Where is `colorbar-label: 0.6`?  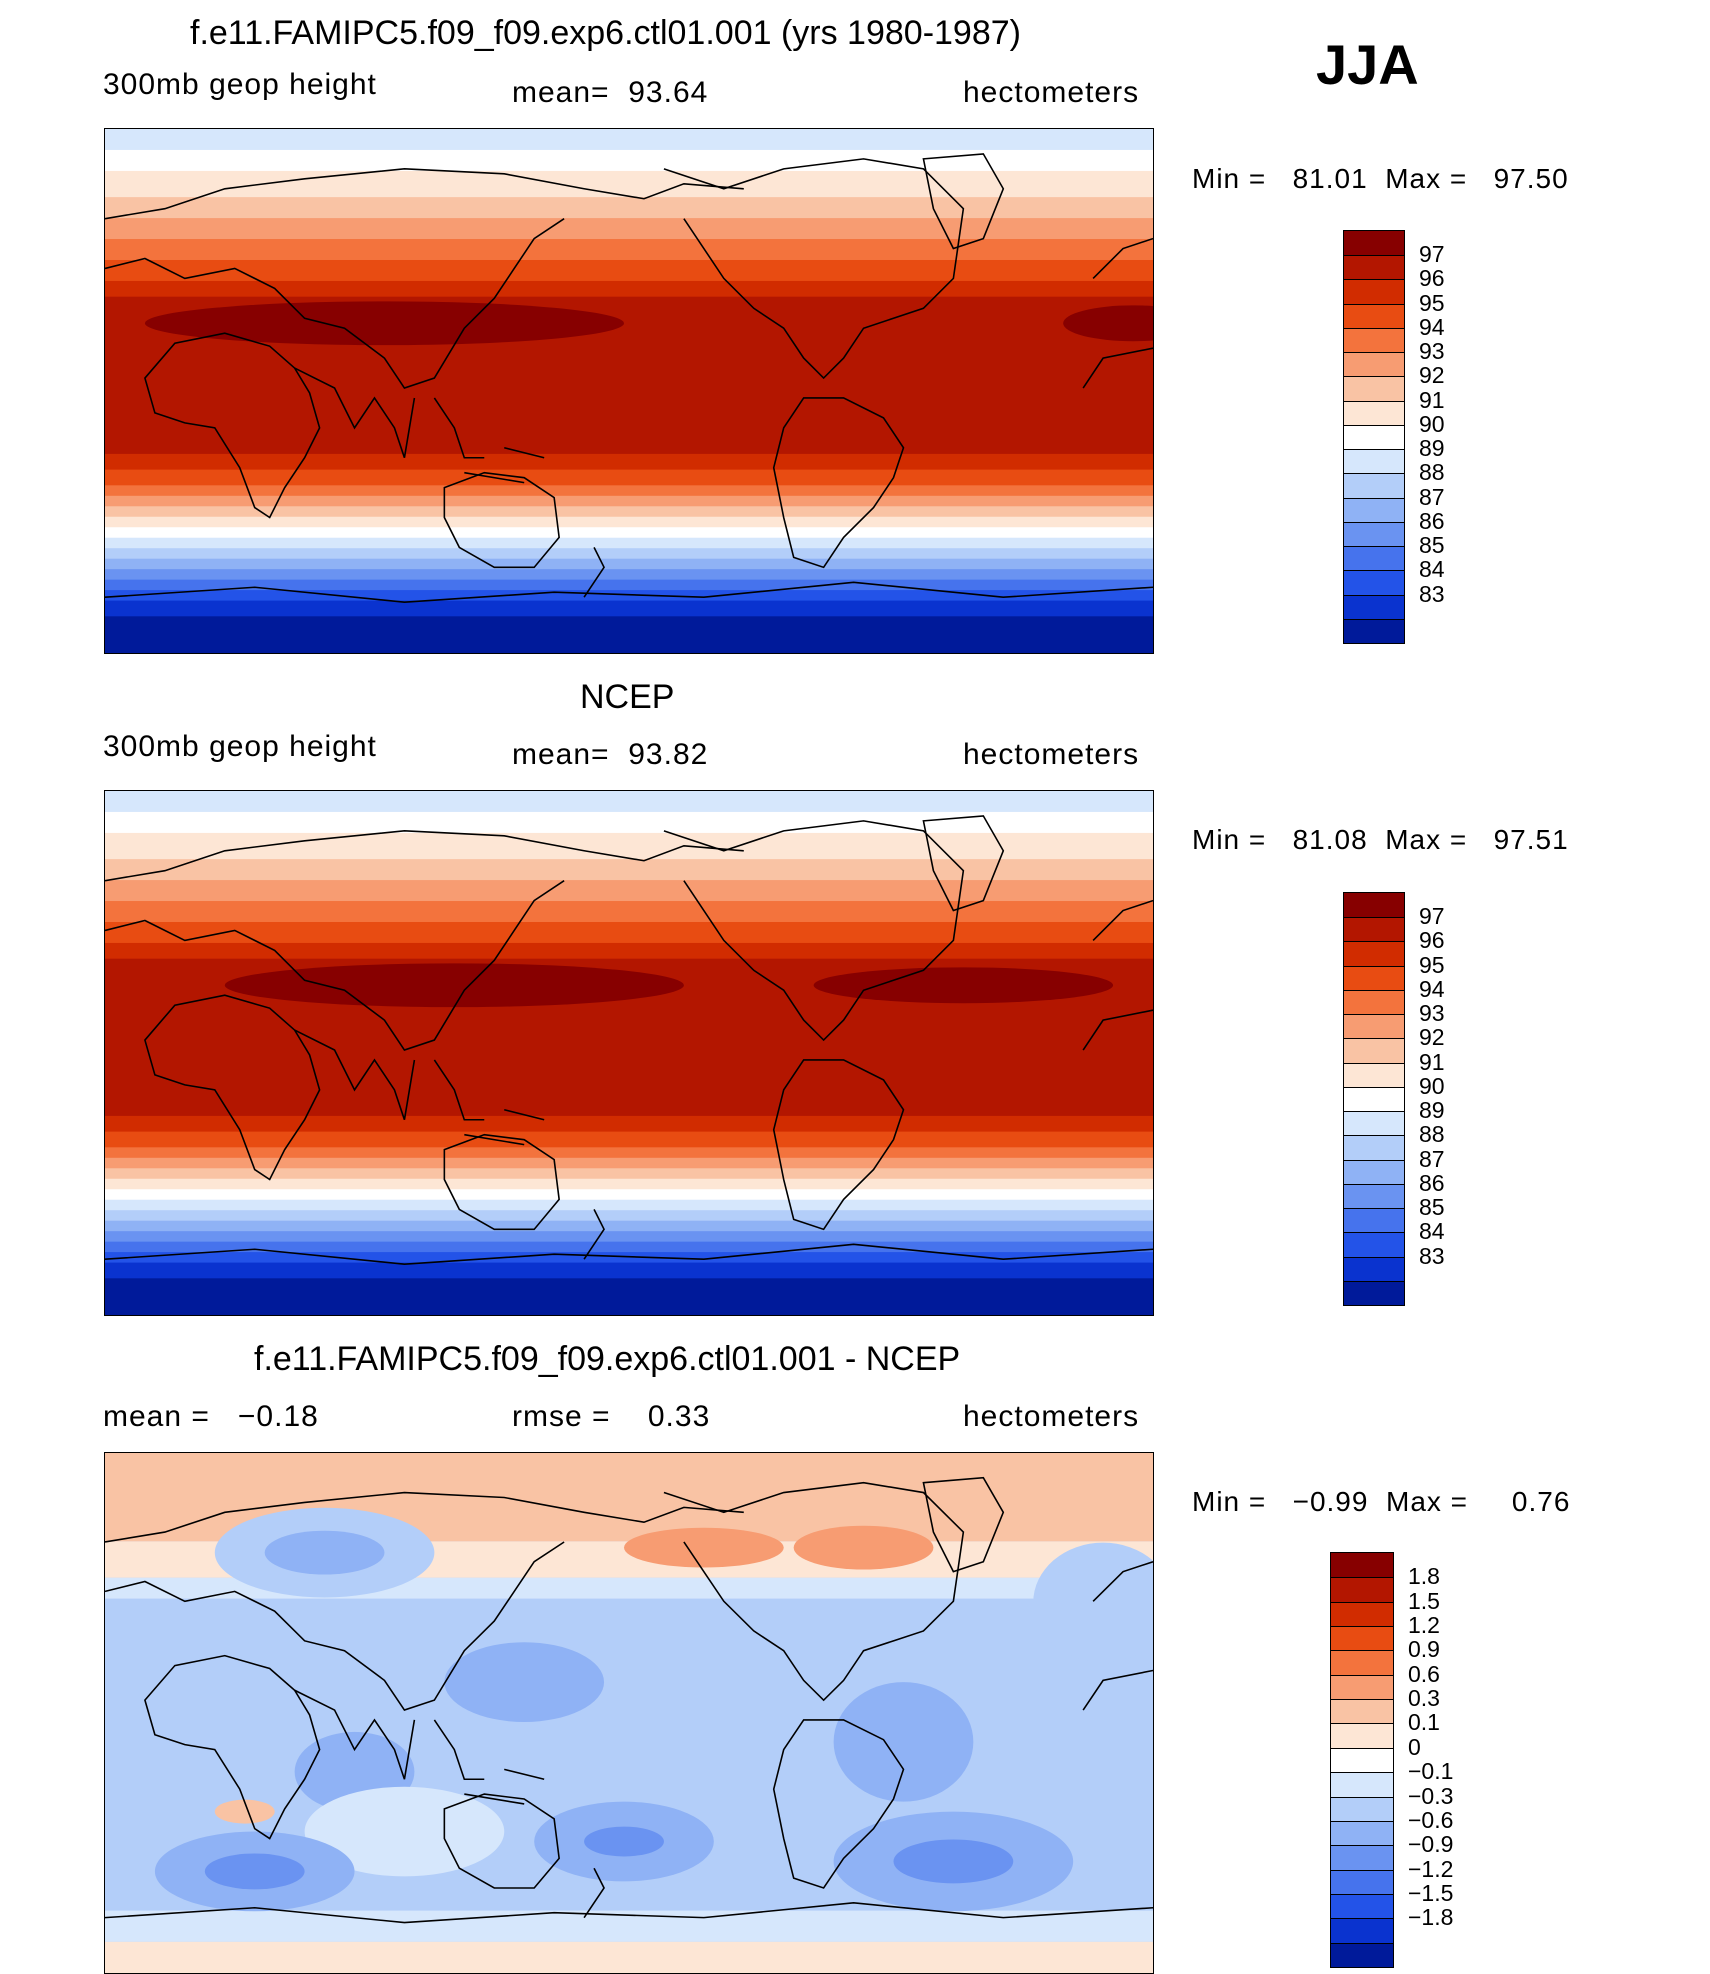 colorbar-label: 0.6 is located at coordinates (1424, 1673).